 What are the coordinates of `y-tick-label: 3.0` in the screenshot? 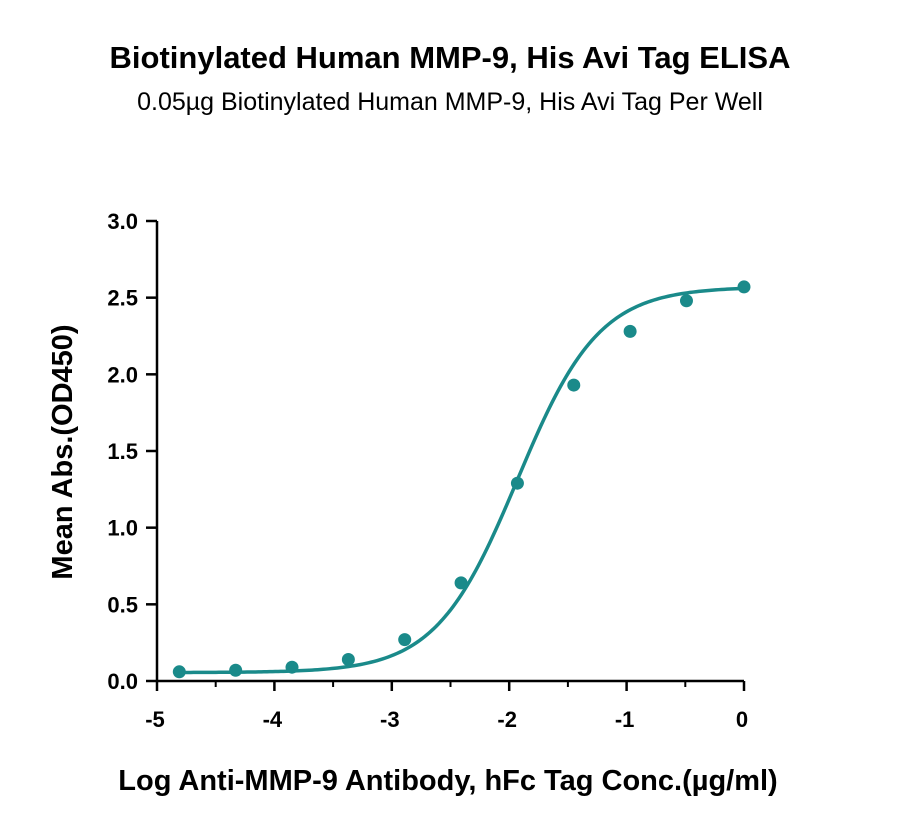 It's located at (122, 221).